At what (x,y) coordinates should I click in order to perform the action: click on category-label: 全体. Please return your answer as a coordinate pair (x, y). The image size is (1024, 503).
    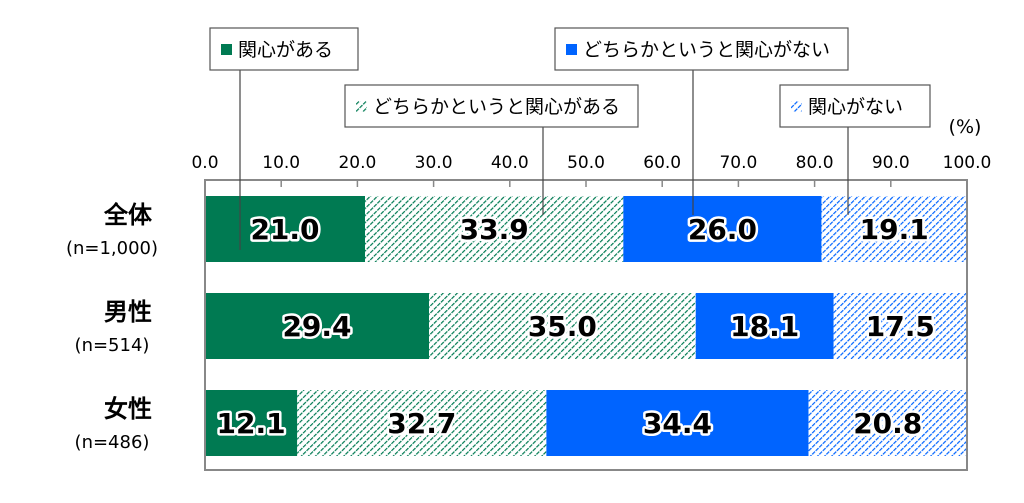
    Looking at the image, I should click on (128, 215).